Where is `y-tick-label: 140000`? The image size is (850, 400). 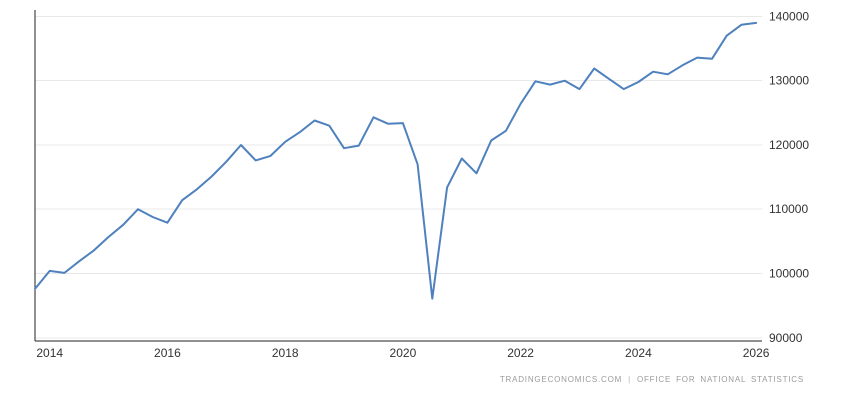 y-tick-label: 140000 is located at coordinates (789, 16).